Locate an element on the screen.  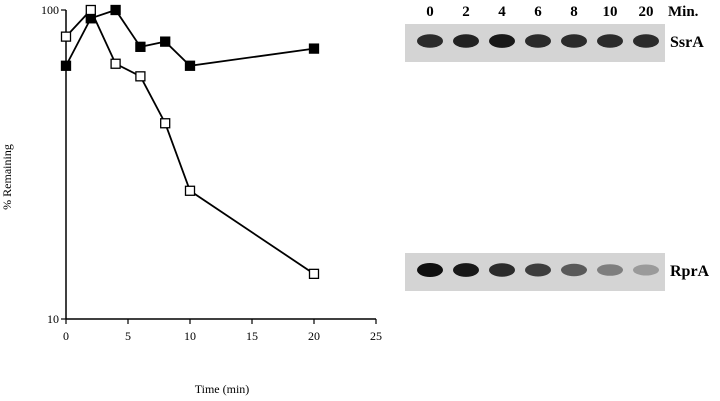
blot-ssra is located at coordinates (535, 43).